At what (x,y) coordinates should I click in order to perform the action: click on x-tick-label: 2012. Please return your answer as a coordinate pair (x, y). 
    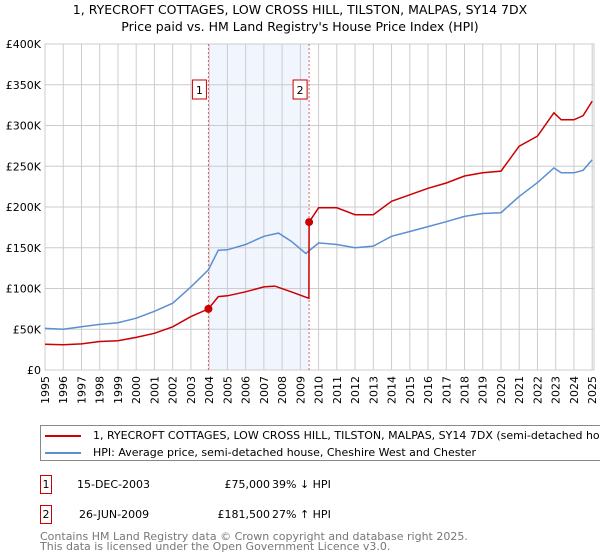
    Looking at the image, I should click on (355, 390).